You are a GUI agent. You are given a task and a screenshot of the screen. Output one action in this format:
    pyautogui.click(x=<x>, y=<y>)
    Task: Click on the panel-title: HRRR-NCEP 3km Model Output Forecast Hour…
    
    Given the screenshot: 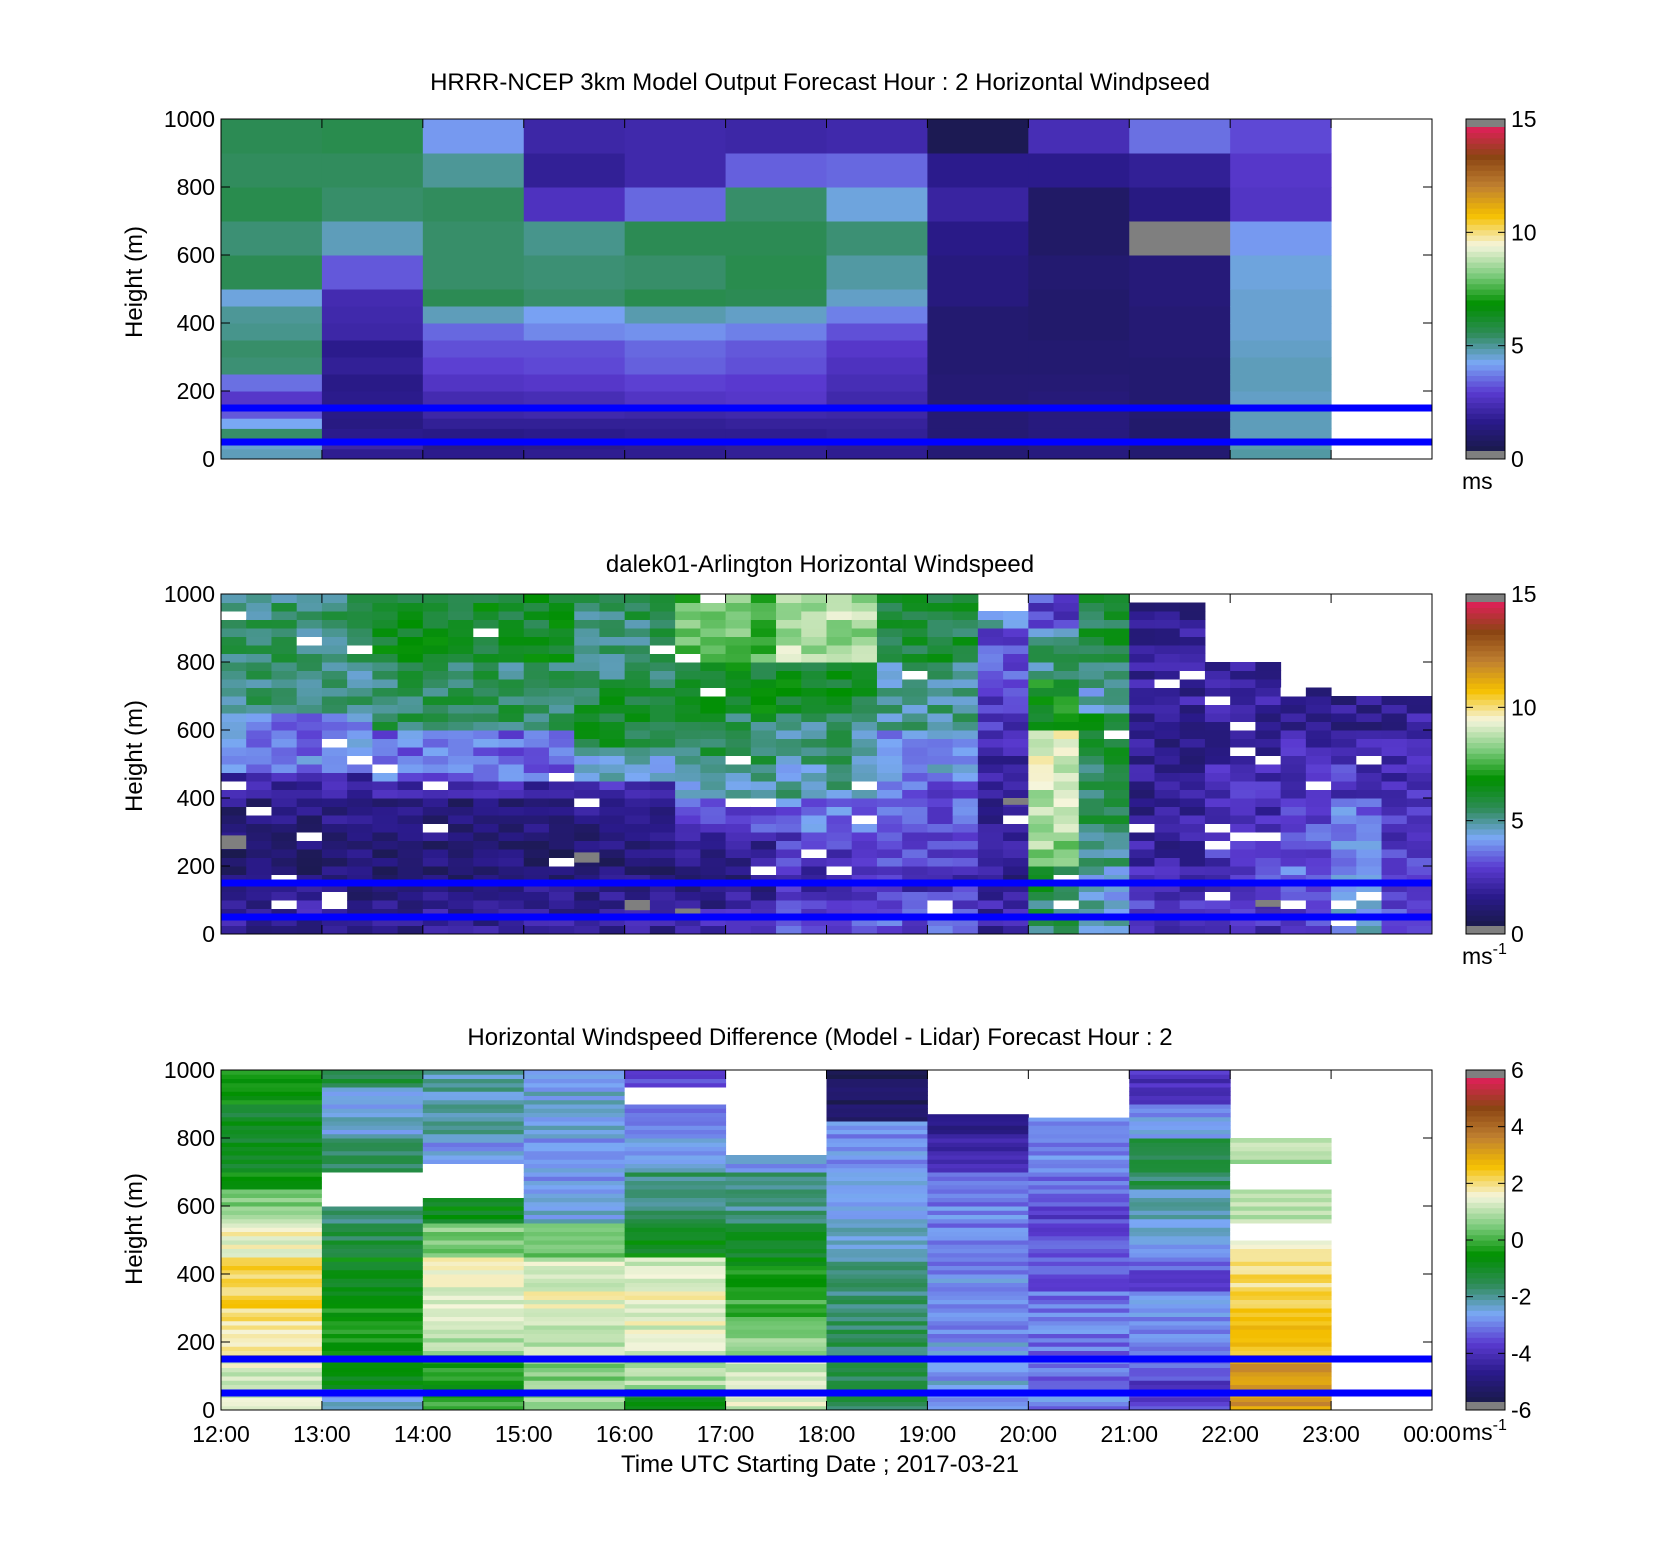 What is the action you would take?
    pyautogui.click(x=820, y=82)
    